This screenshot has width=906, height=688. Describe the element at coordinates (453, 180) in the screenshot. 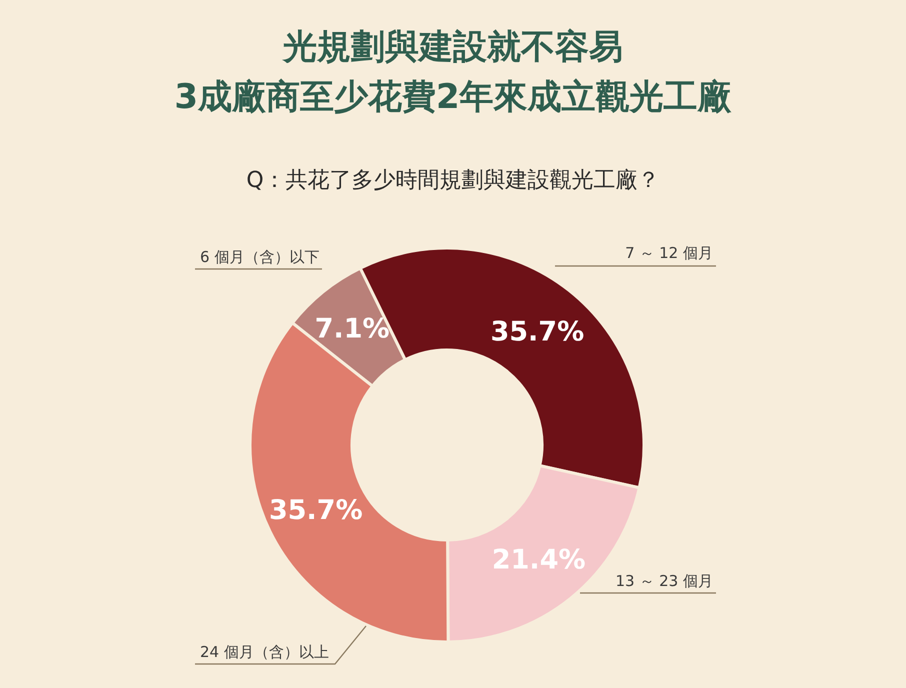

I see `subtitle: Q：共花了多少時間規劃與建設觀光工廠？` at that location.